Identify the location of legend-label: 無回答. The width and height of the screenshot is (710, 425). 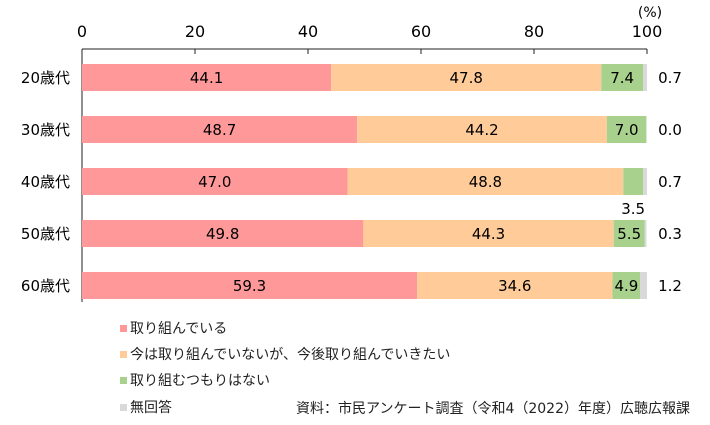
(151, 408).